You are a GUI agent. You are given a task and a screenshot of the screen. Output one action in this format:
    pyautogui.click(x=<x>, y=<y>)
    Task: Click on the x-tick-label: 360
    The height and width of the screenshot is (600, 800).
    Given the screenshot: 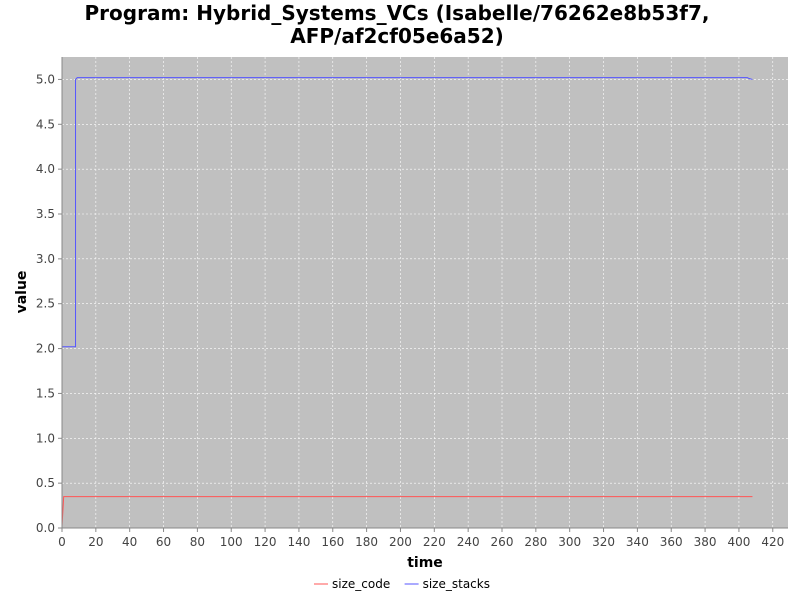 What is the action you would take?
    pyautogui.click(x=671, y=542)
    